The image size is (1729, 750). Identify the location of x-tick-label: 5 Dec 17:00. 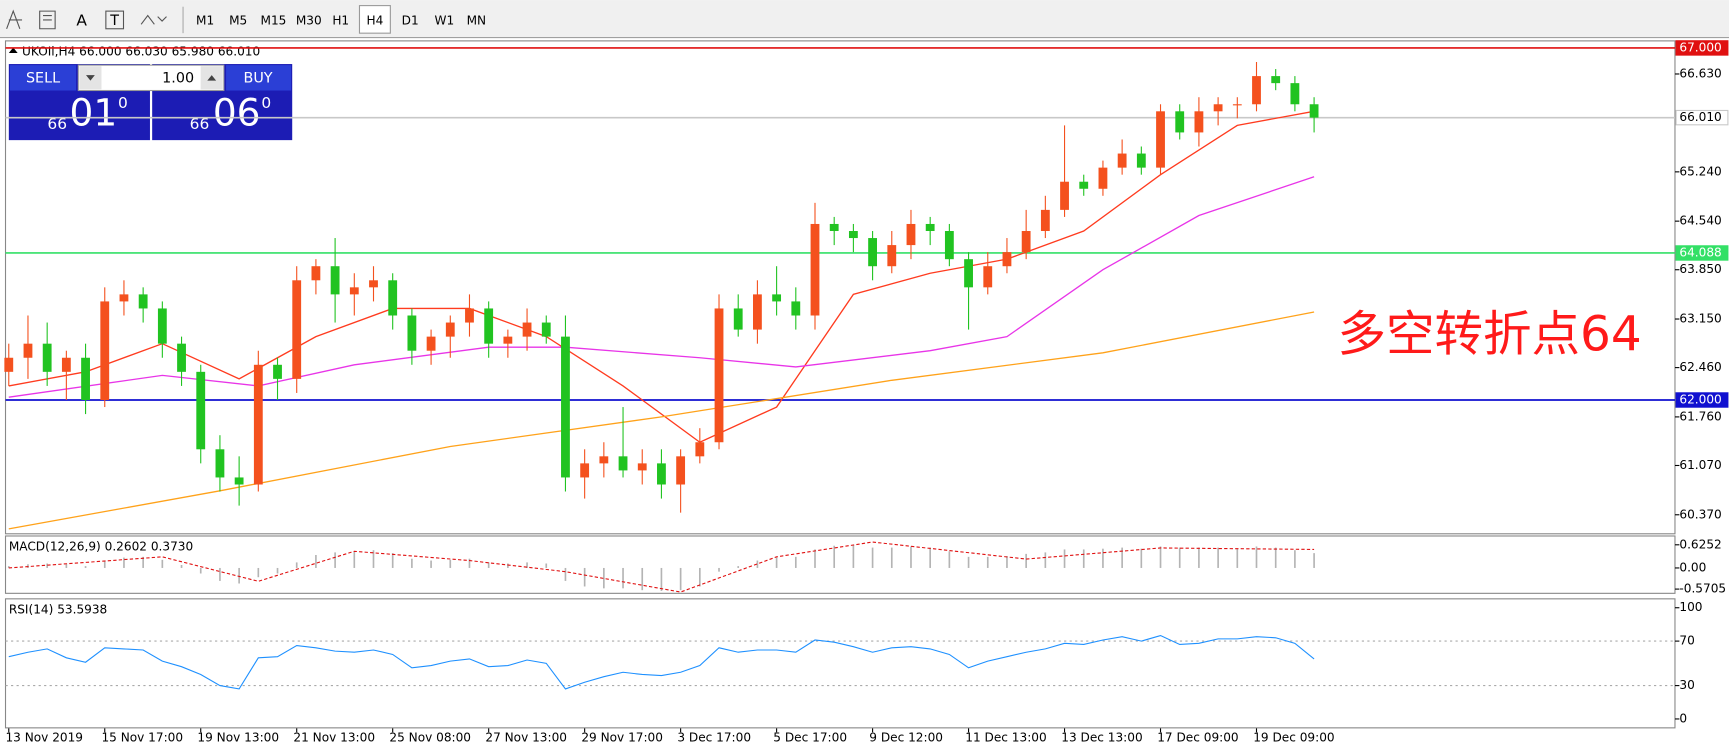
(810, 737).